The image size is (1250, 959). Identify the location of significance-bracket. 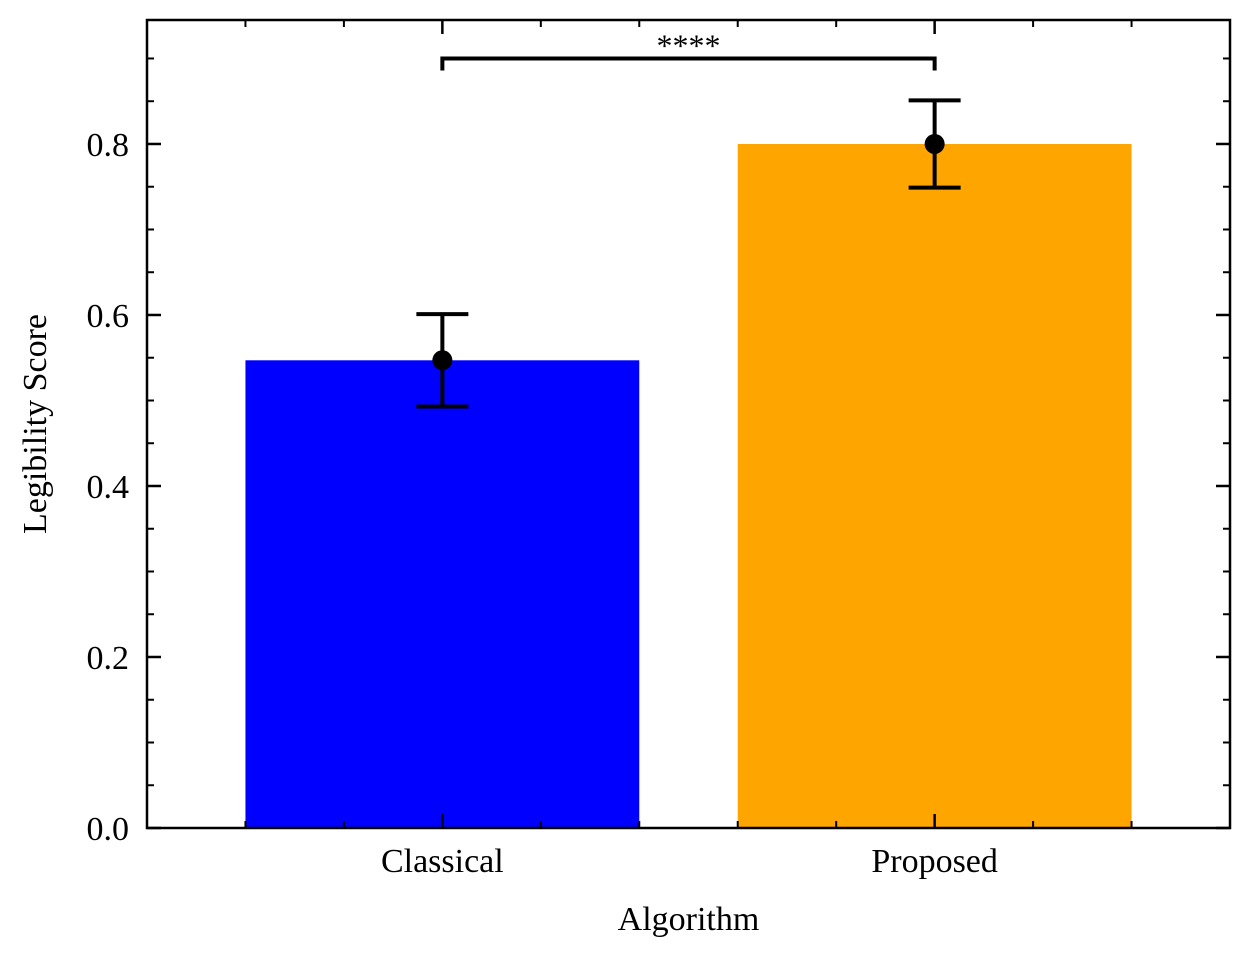
(688, 63).